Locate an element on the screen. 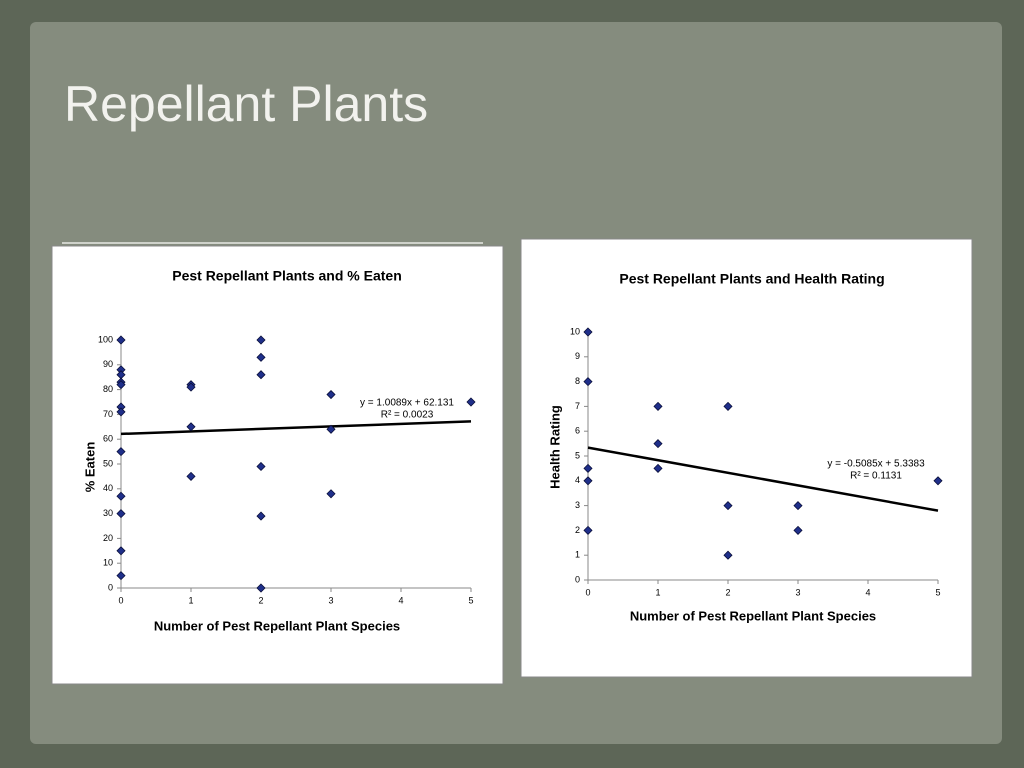  y-tick-label: 7 is located at coordinates (577, 406).